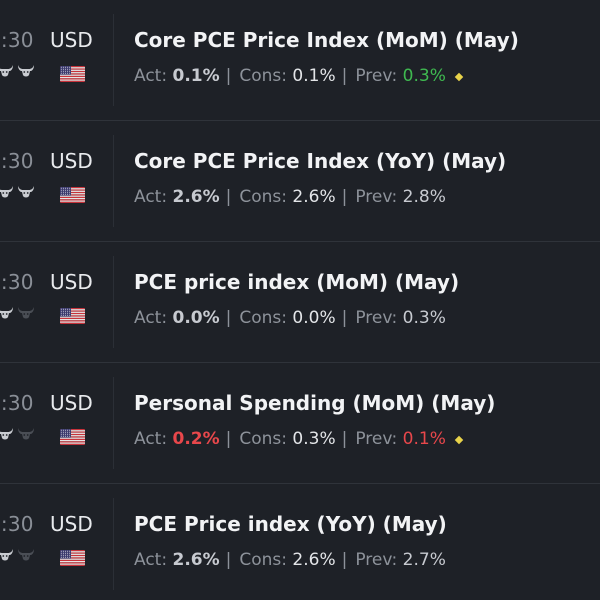 This screenshot has width=600, height=600. I want to click on event-title: Personal Spending (MoM) (May), so click(315, 403).